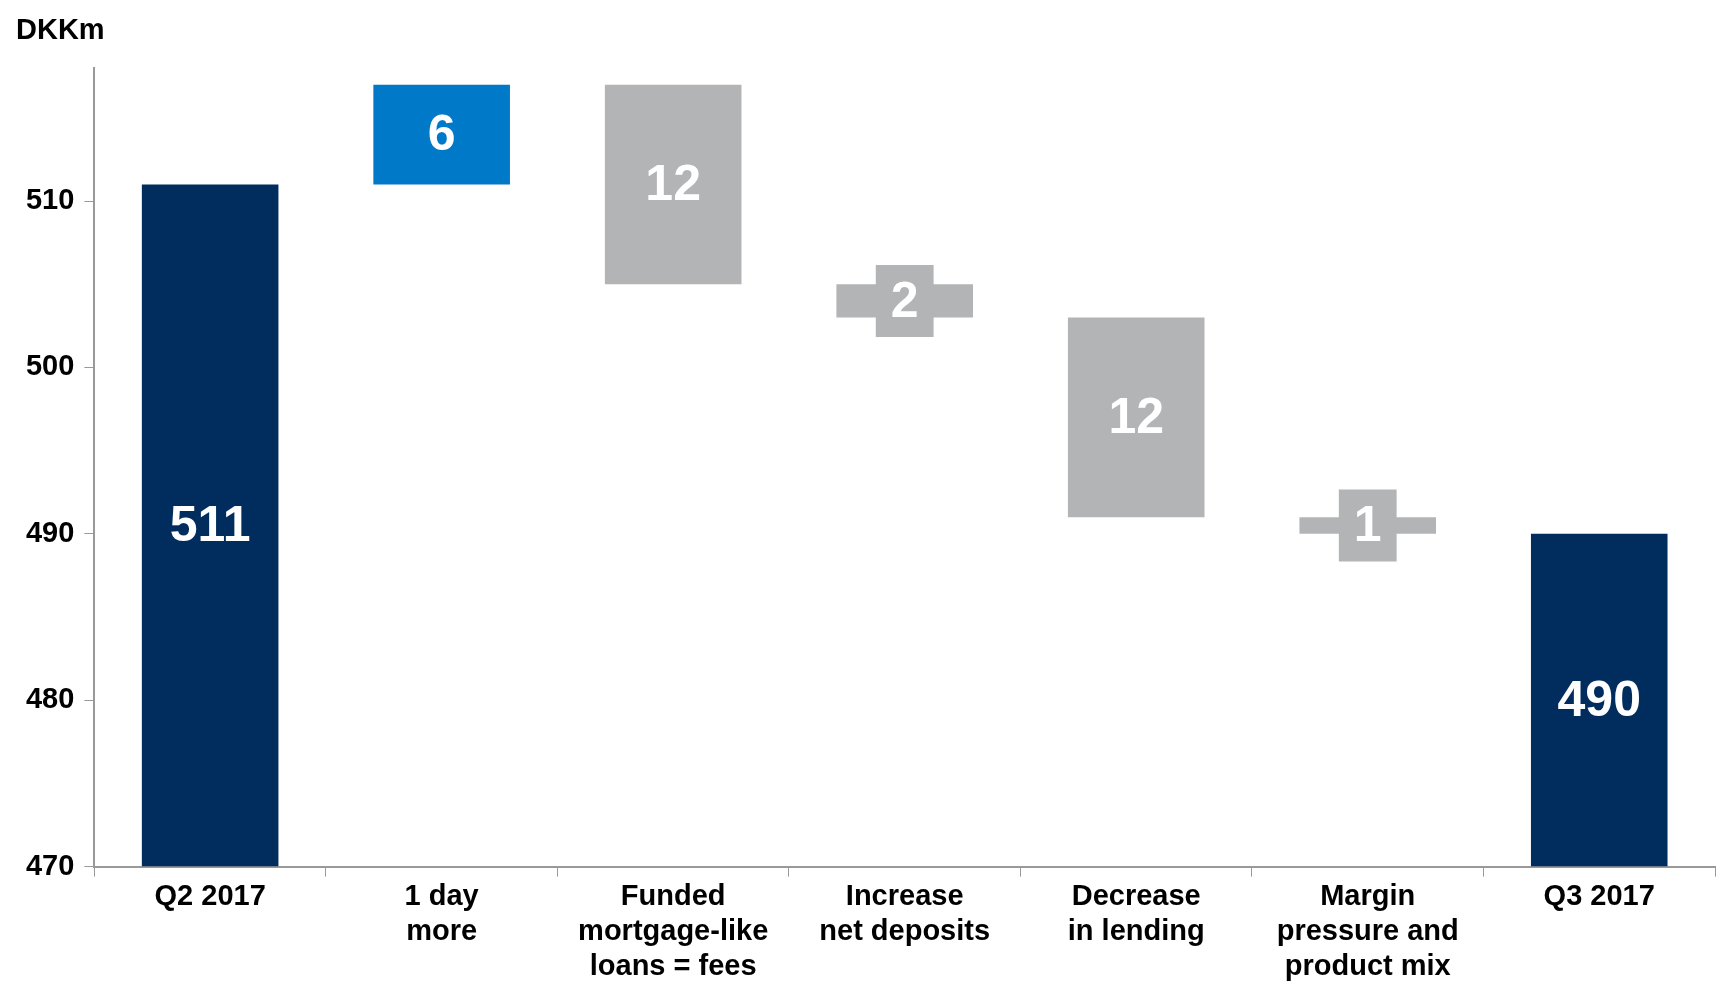 This screenshot has width=1733, height=995. I want to click on x-tick-label: Margin pressure and product mix, so click(1367, 930).